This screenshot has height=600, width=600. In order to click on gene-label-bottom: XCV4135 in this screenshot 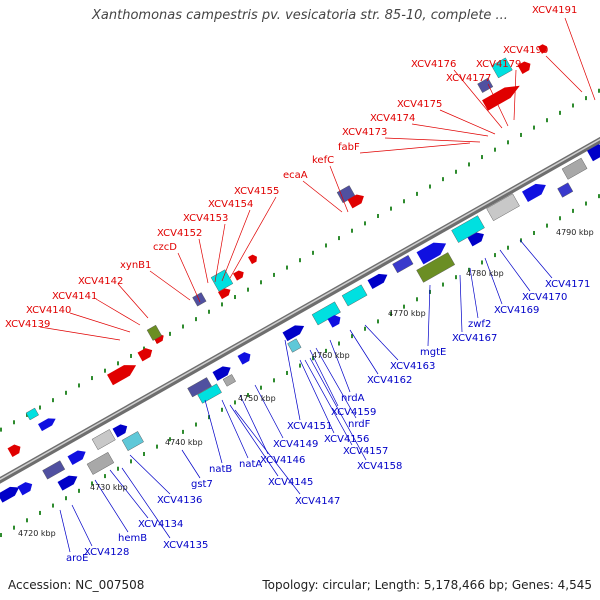, I will do `click(185, 545)`.